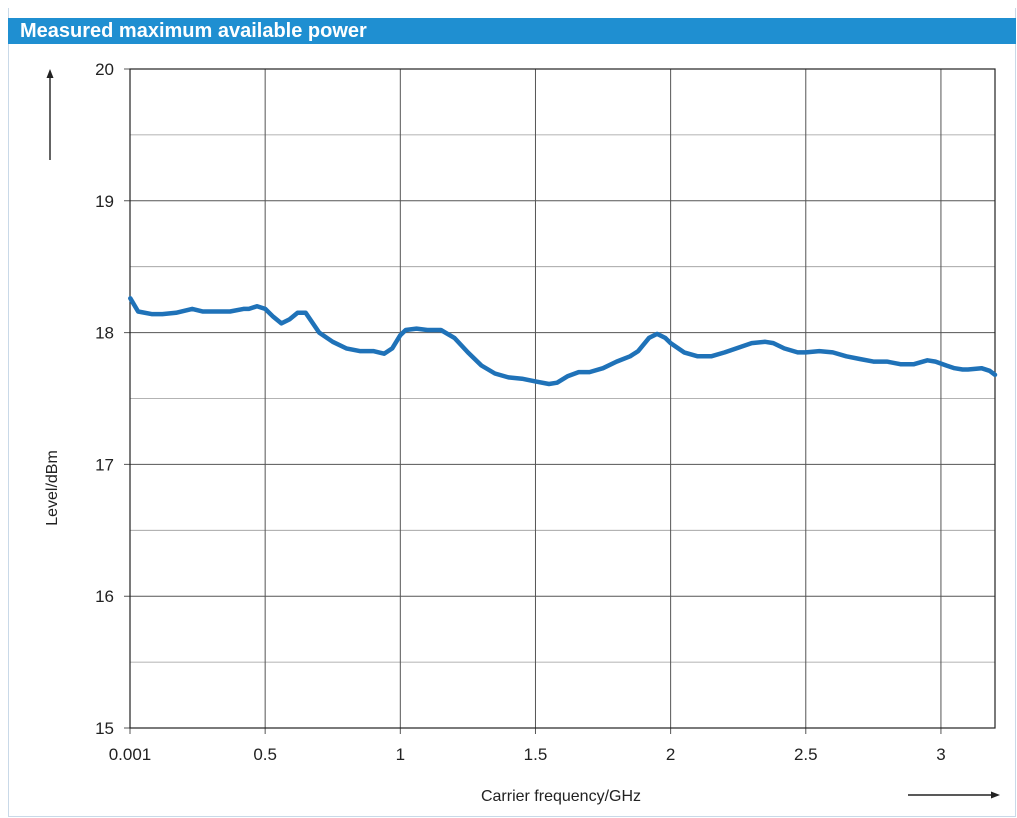  What do you see at coordinates (670, 754) in the screenshot?
I see `x-tick-label: 2` at bounding box center [670, 754].